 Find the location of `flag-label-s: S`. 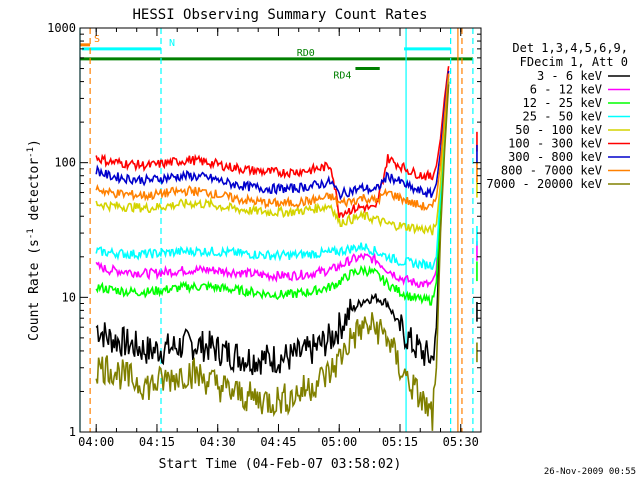

flag-label-s: S is located at coordinates (97, 39).